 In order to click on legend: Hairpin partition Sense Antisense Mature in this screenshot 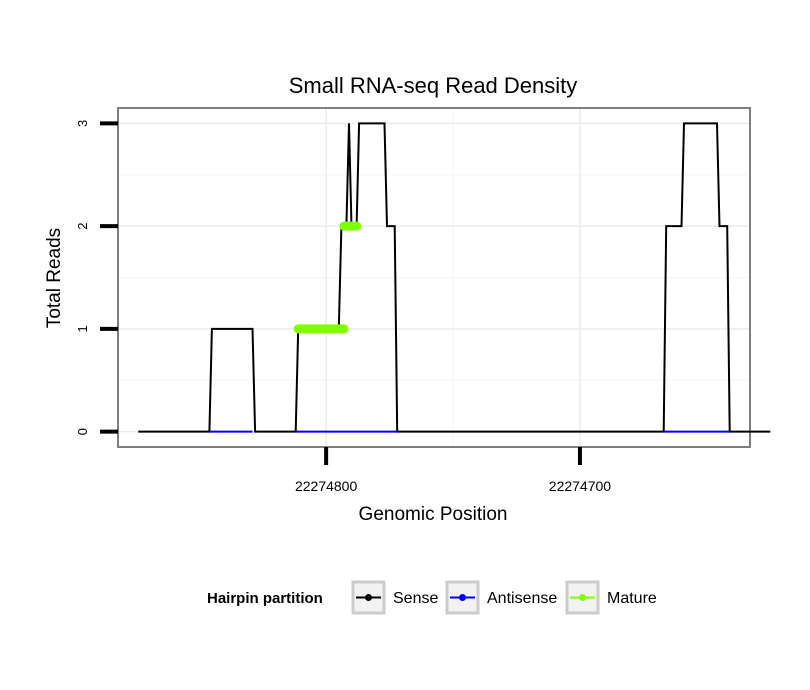, I will do `click(432, 597)`.